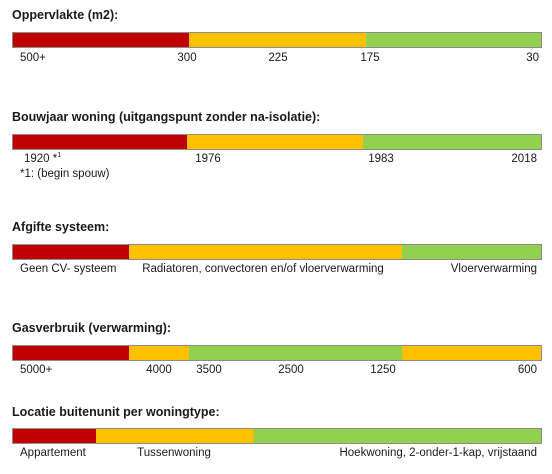 The image size is (552, 474). I want to click on scale-label: 175, so click(370, 58).